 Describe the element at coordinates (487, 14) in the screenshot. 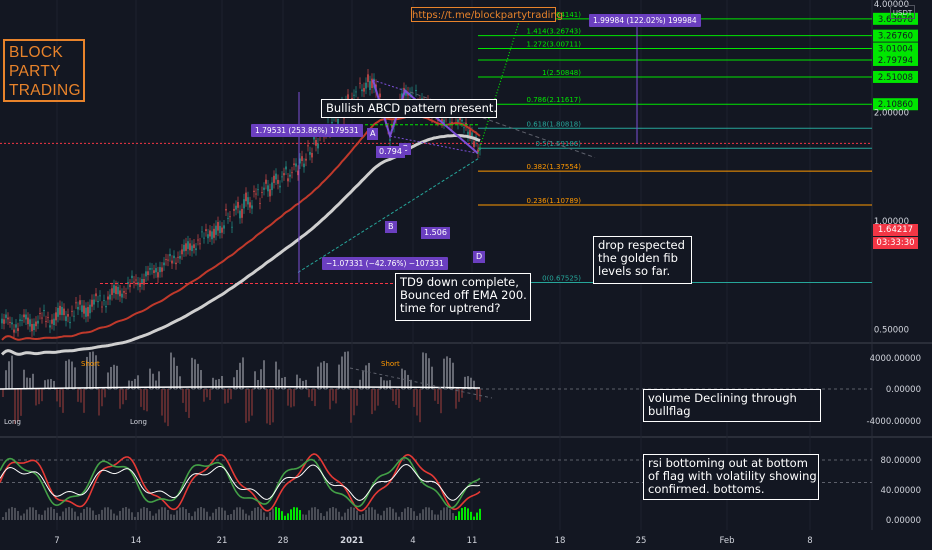

I see `telegram-link: https://t.me/blockpartytrading` at that location.